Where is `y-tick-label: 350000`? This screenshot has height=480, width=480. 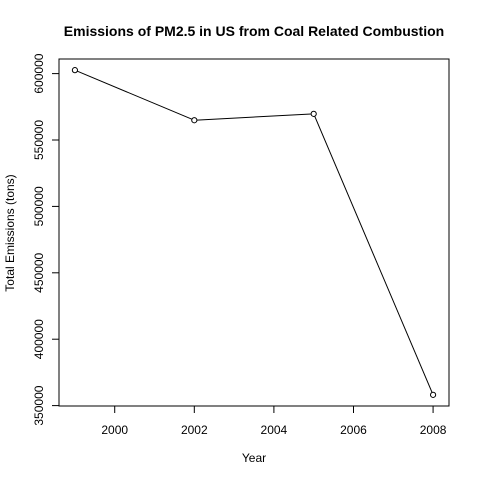
y-tick-label: 350000 is located at coordinates (39, 405).